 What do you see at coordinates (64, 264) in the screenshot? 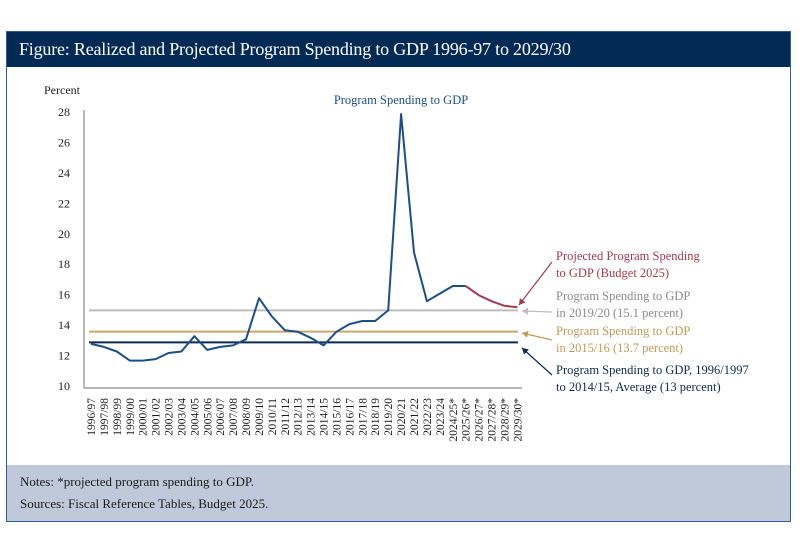
I see `y-tick-label: 18` at bounding box center [64, 264].